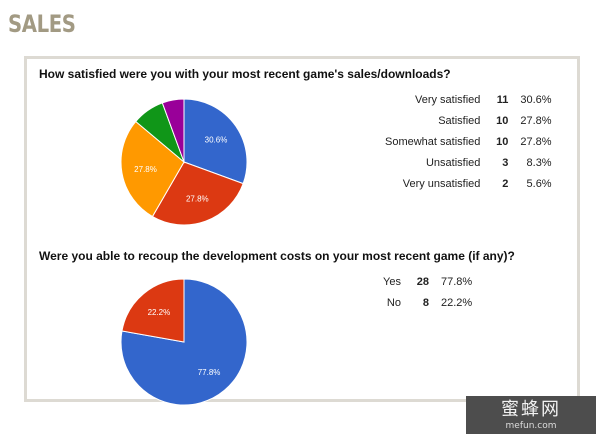  I want to click on legend-row-somewhat-satisfied: Somewhat satisfied 10 27.8%, so click(468, 141).